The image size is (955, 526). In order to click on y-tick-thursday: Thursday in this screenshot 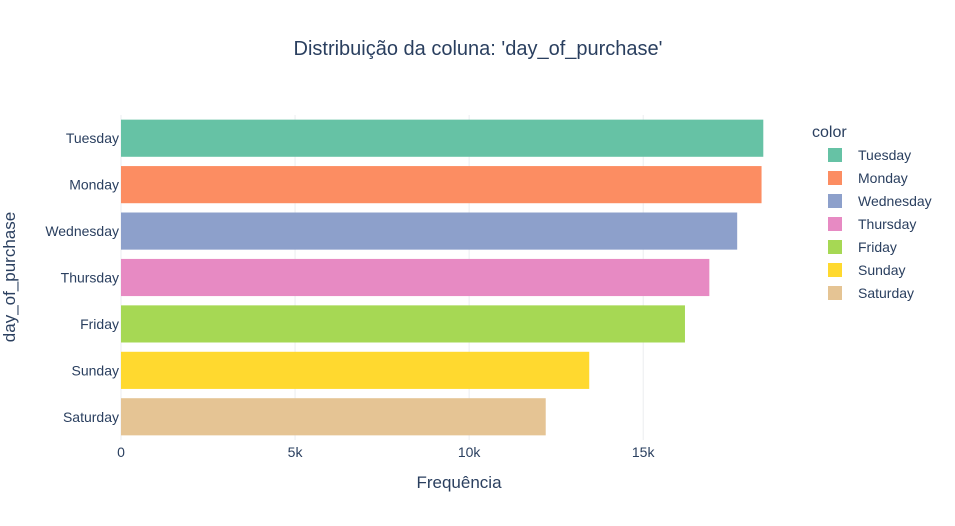, I will do `click(90, 278)`.